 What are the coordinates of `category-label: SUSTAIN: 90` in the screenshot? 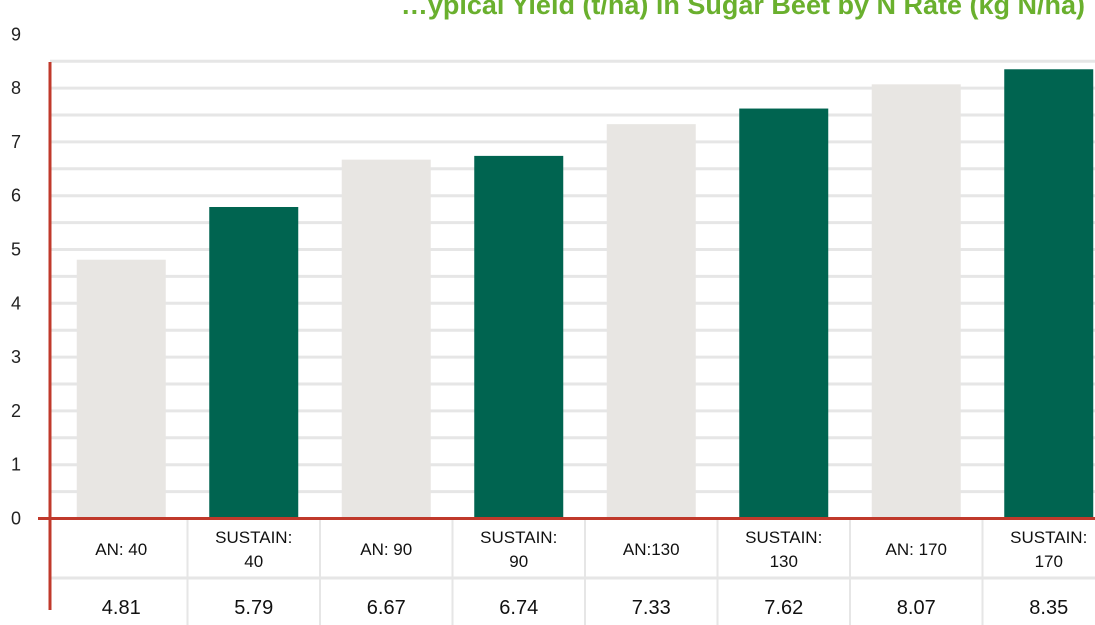 It's located at (518, 549).